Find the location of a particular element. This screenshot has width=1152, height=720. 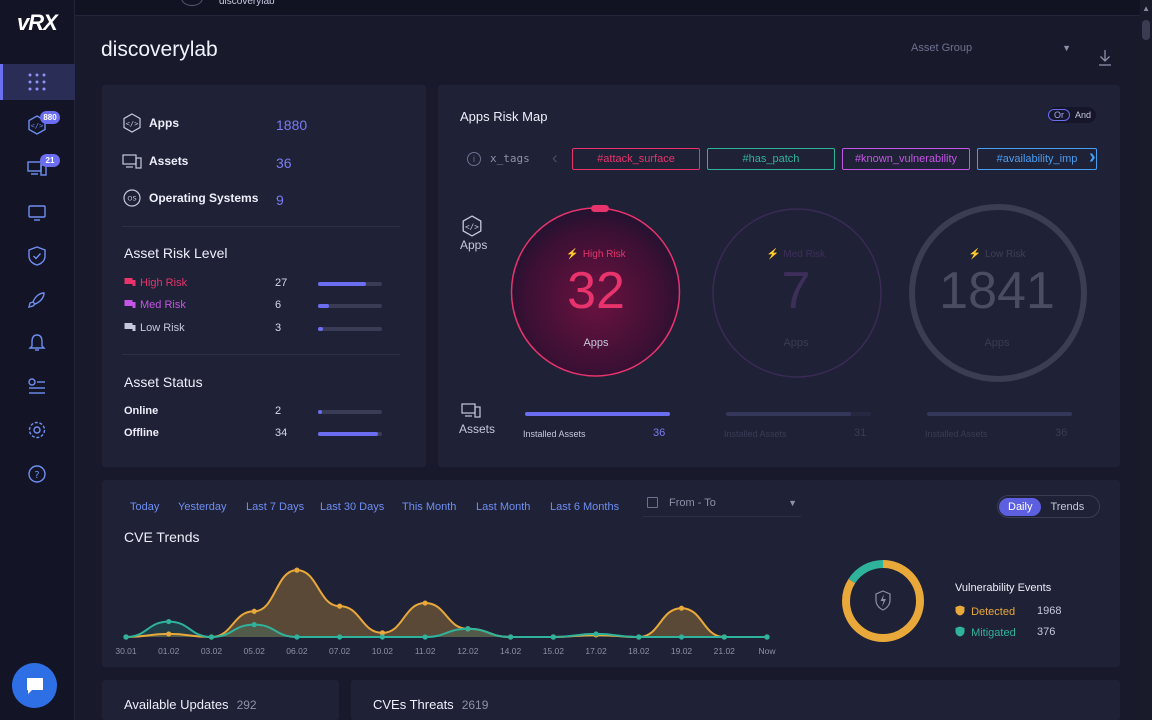

ring-value: 1841 is located at coordinates (997, 291).